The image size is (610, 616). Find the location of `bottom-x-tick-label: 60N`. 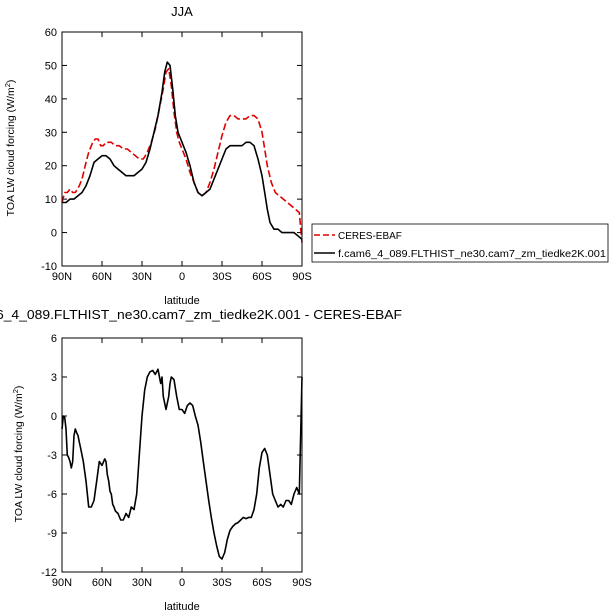

bottom-x-tick-label: 60N is located at coordinates (102, 583).